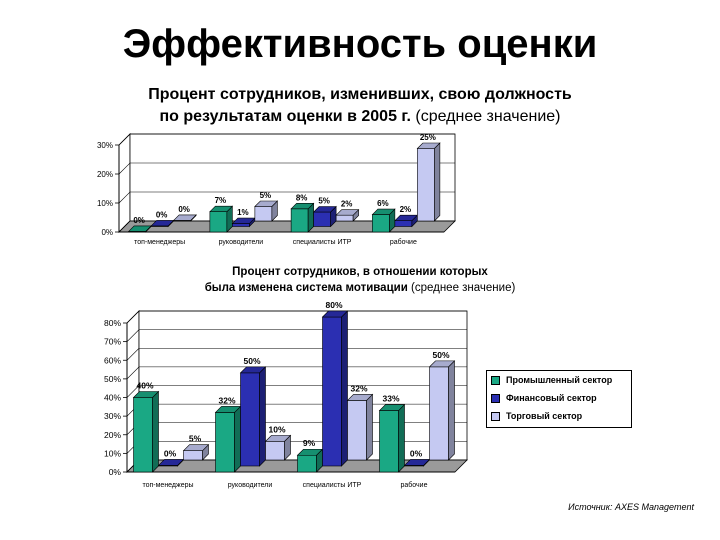 Image resolution: width=720 pixels, height=540 pixels. What do you see at coordinates (495, 398) in the screenshot?
I see `legend-swatch-financial` at bounding box center [495, 398].